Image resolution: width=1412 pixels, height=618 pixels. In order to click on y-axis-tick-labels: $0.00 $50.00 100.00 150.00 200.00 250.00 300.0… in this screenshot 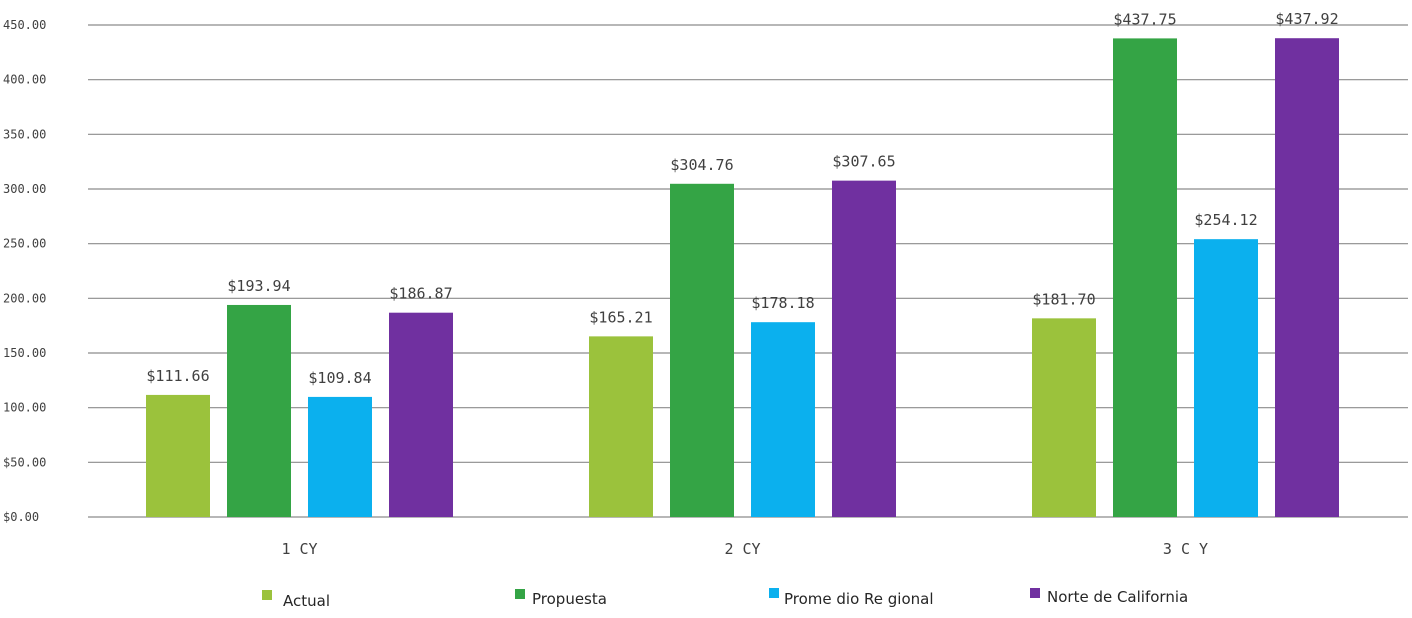, I will do `click(24, 271)`.